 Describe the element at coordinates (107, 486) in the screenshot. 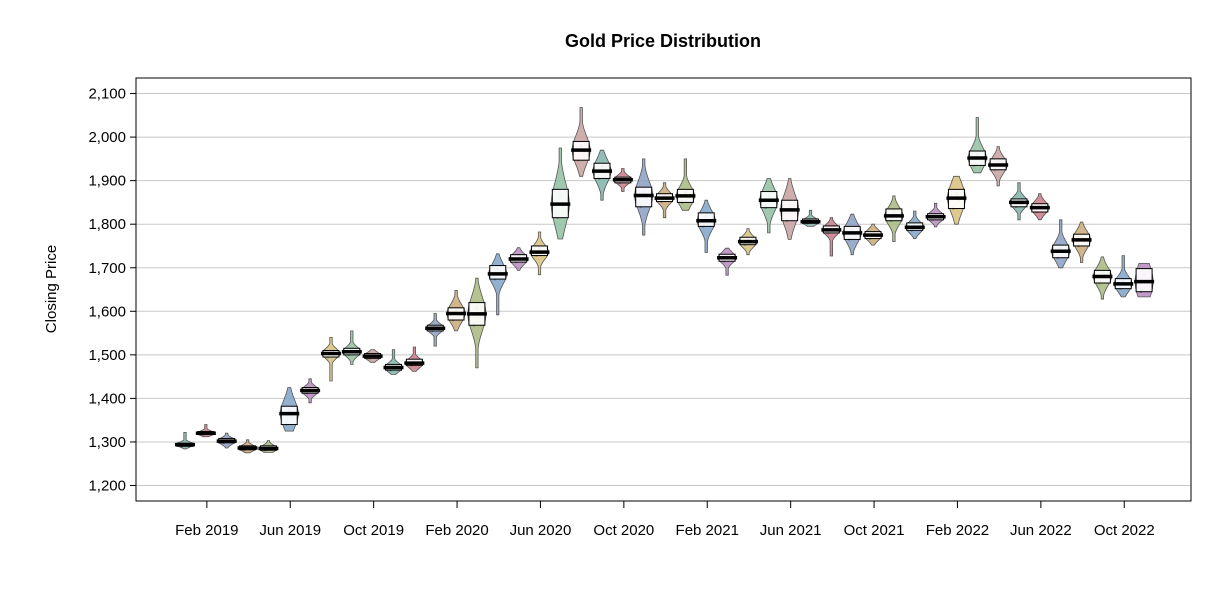

I see `y-tick-label: 1,200` at that location.